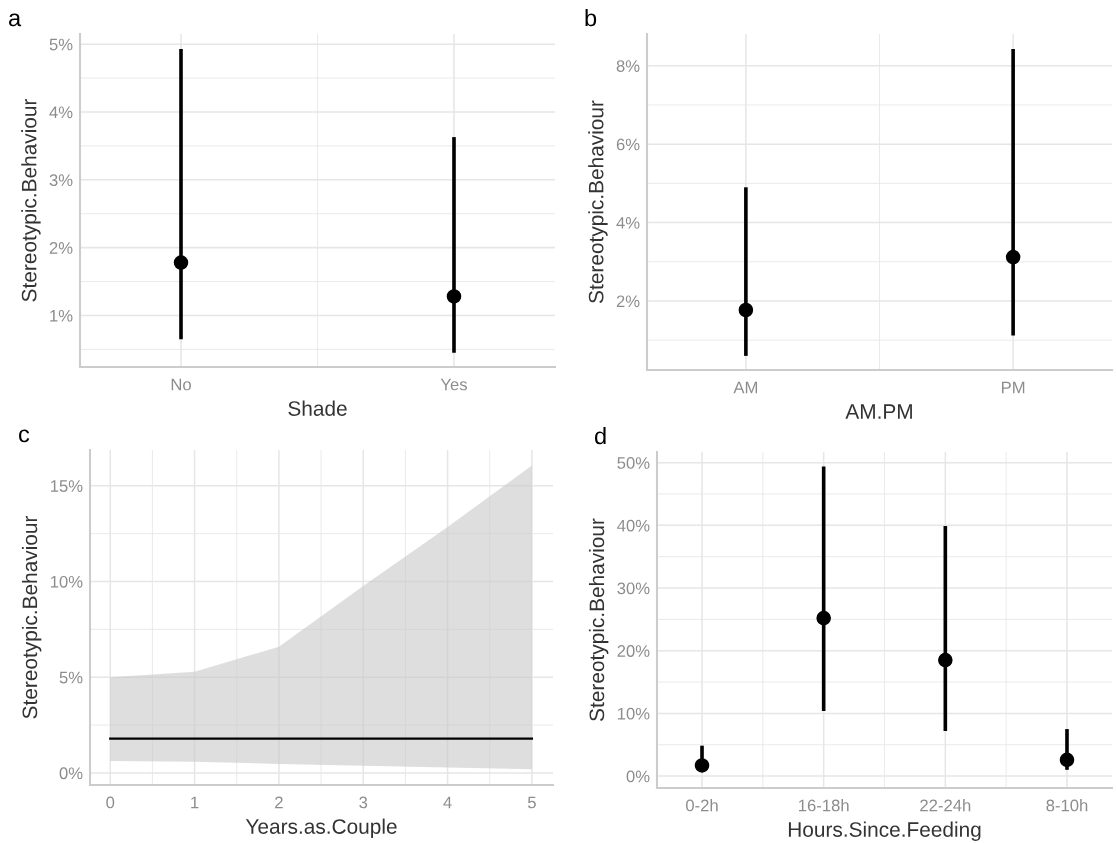 This screenshot has width=1116, height=843. I want to click on x-axis-title: Years.as.Couple, so click(321, 828).